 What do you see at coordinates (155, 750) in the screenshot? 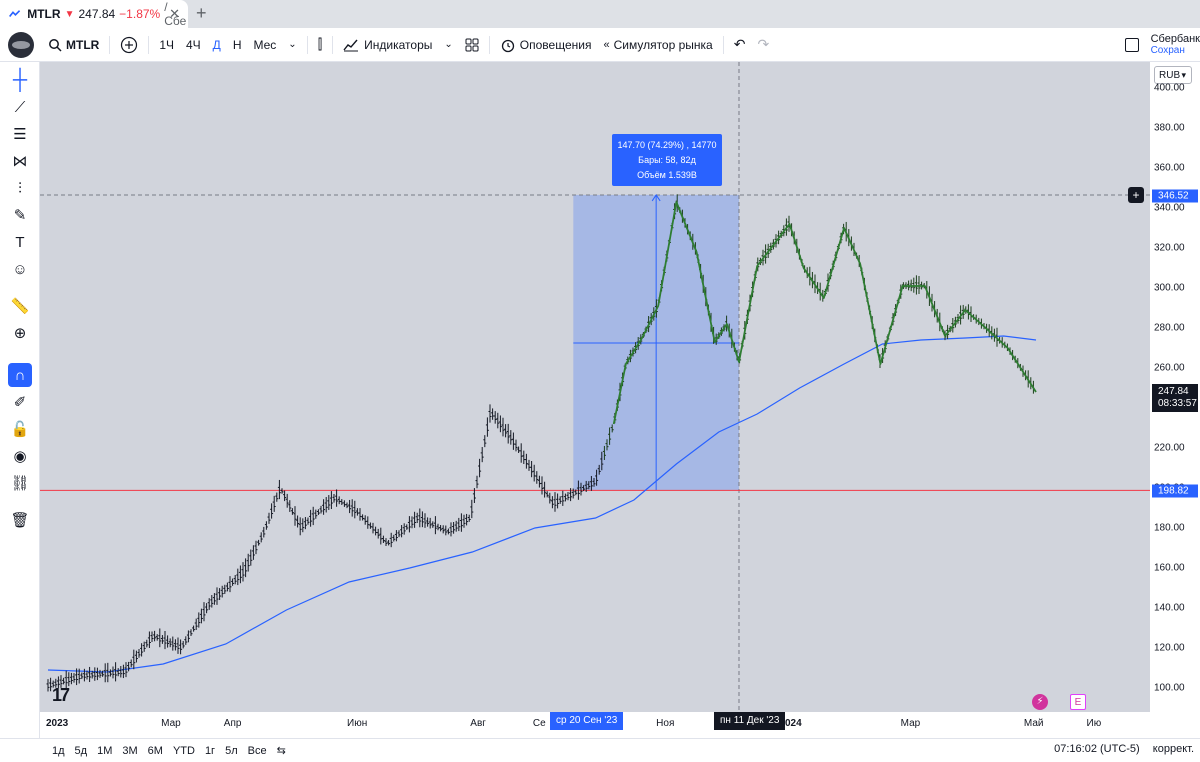
I see `range-6m: 6М` at bounding box center [155, 750].